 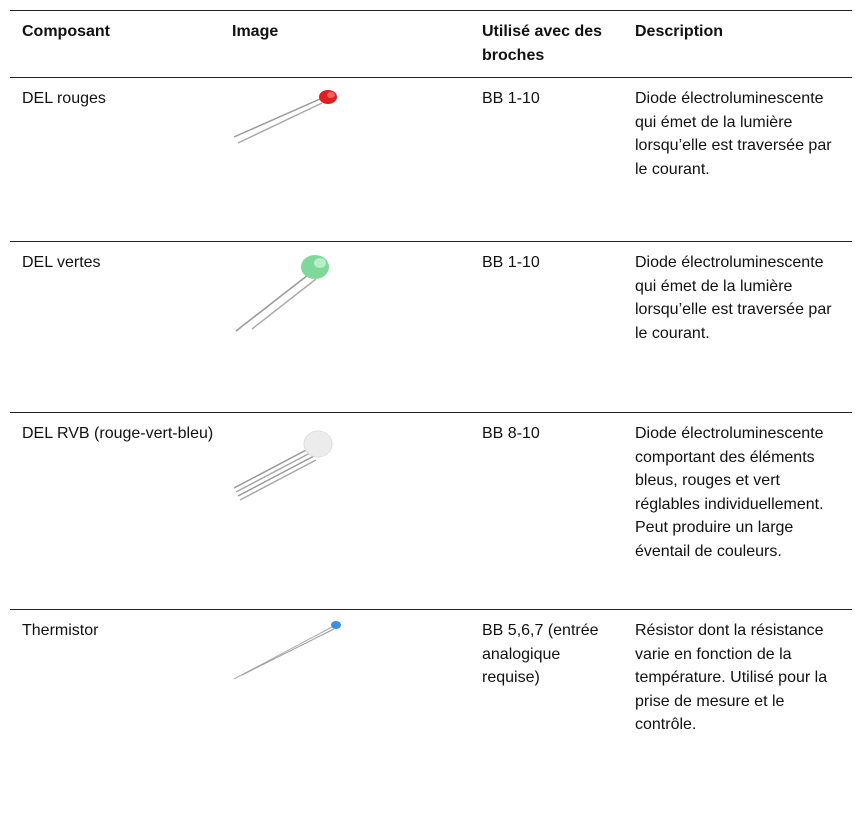 I want to click on thermistor-image, so click(x=287, y=650).